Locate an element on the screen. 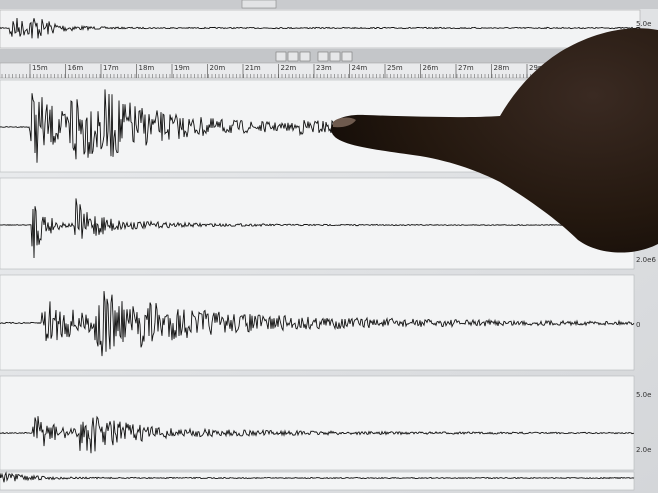 The image size is (658, 493). time-label: 25m is located at coordinates (395, 68).